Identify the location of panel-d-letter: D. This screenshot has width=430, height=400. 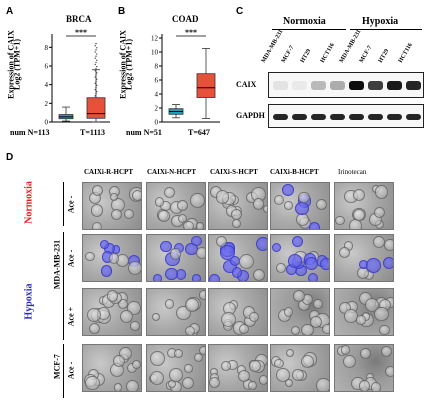
(10, 157).